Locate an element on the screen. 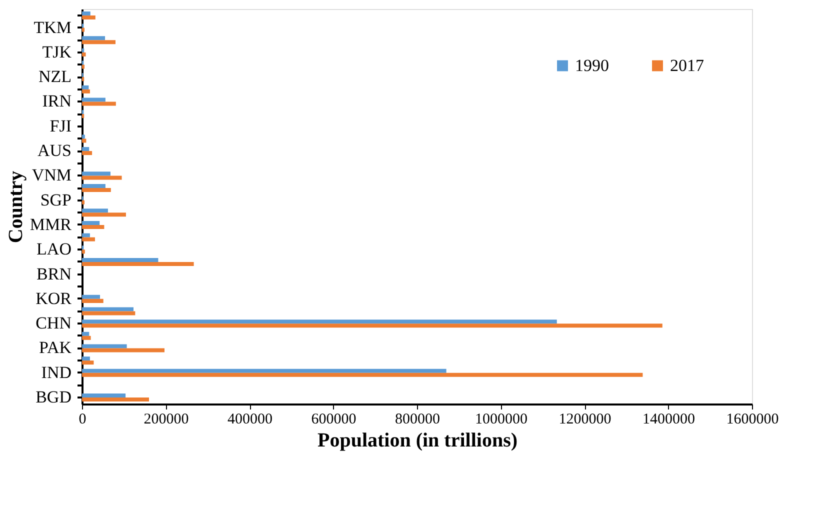 This screenshot has width=839, height=505. x-tick-label: 200000 is located at coordinates (166, 420).